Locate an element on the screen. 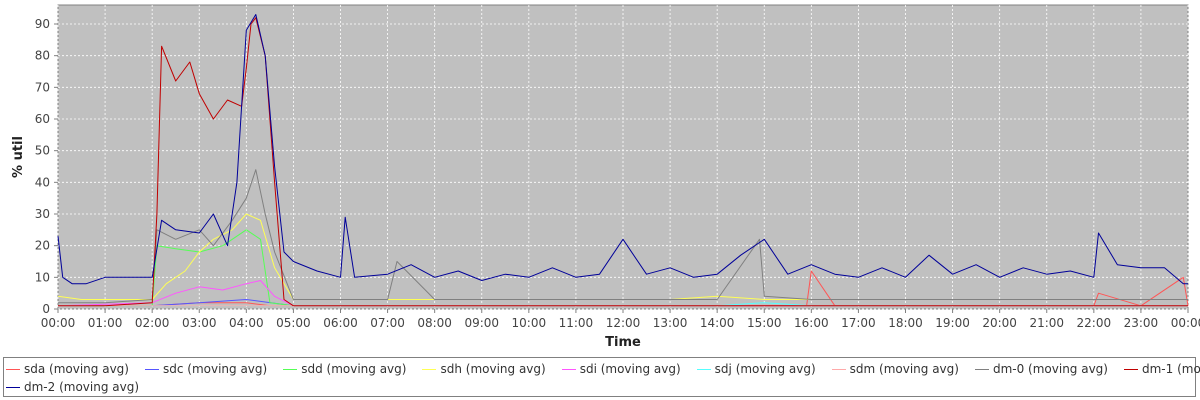 This screenshot has width=1200, height=400. legend-item: dm-2 (moving avg) is located at coordinates (71, 387).